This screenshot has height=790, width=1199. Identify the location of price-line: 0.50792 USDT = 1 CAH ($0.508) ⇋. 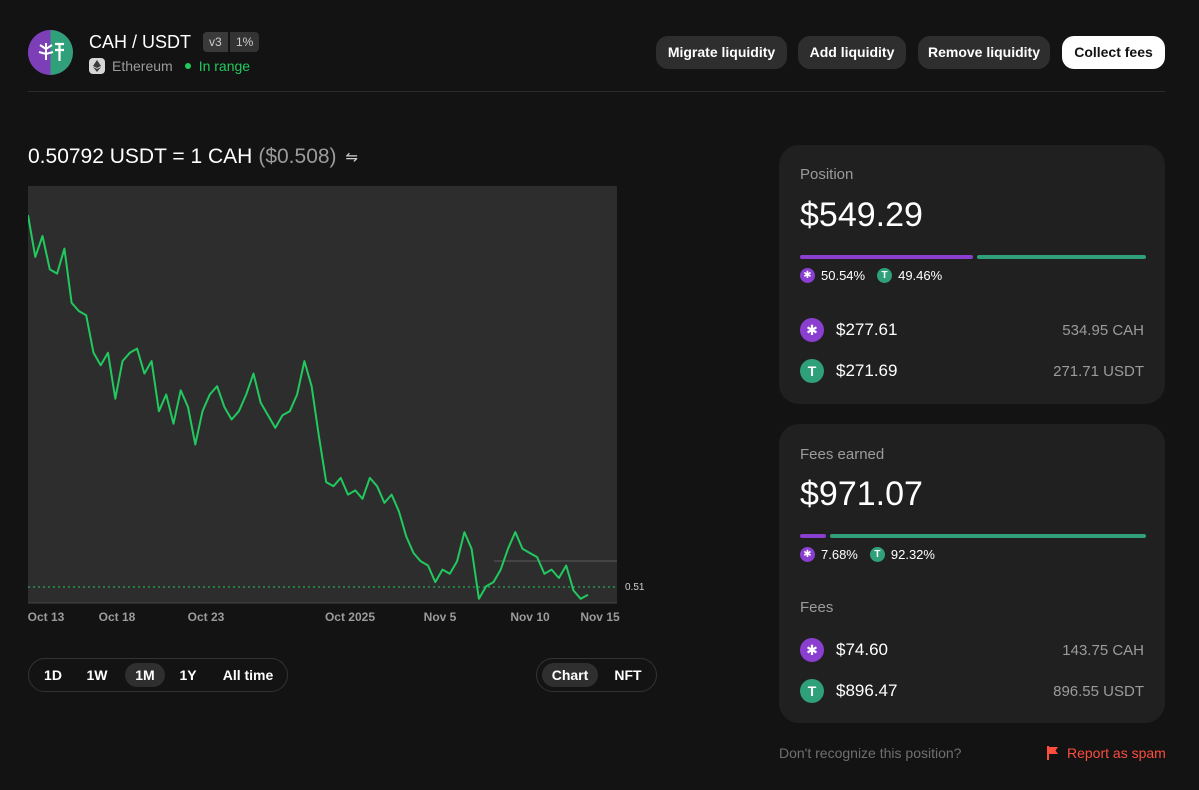
(193, 157).